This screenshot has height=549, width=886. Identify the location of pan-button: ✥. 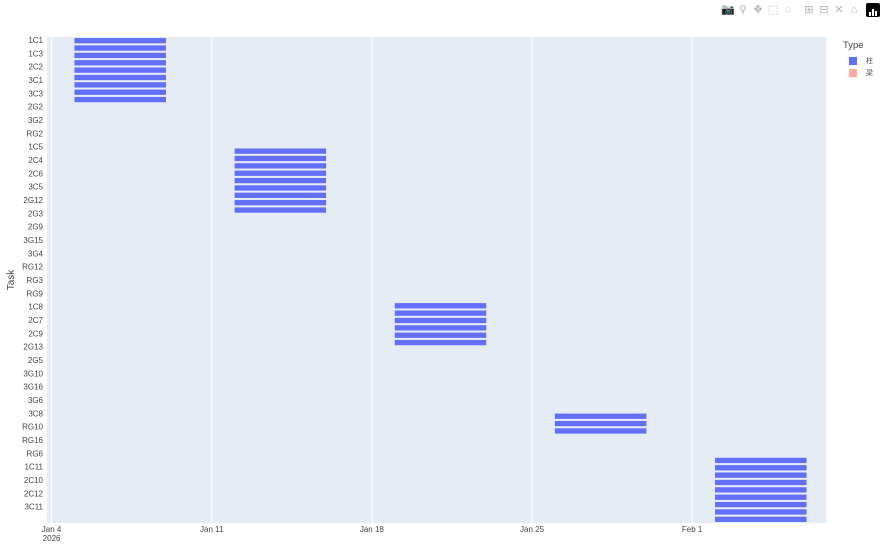
(758, 10).